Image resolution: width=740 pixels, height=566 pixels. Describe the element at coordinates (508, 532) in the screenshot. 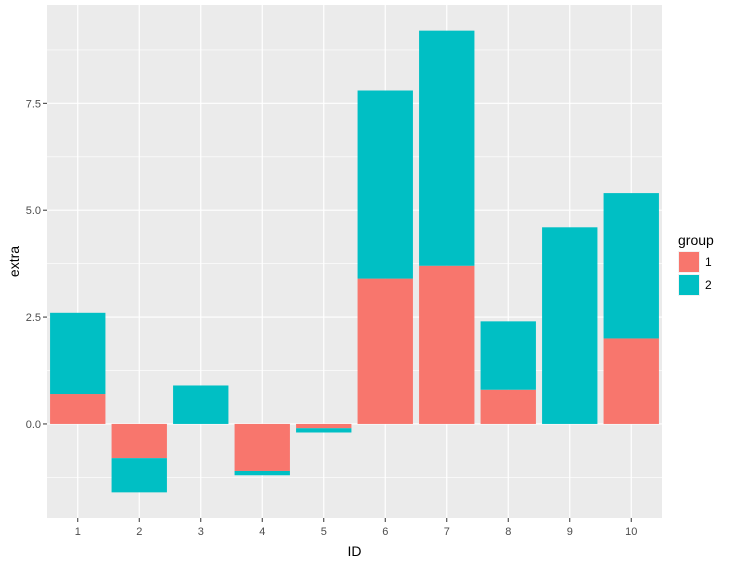

I see `x-tick-label-7: 8` at that location.